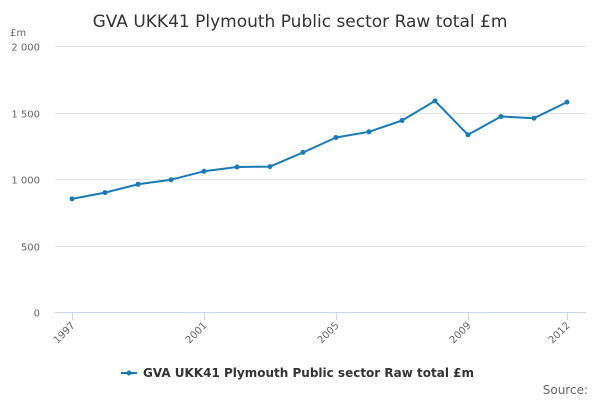 The height and width of the screenshot is (400, 600). Describe the element at coordinates (329, 333) in the screenshot. I see `x-tick-label: 2005` at that location.